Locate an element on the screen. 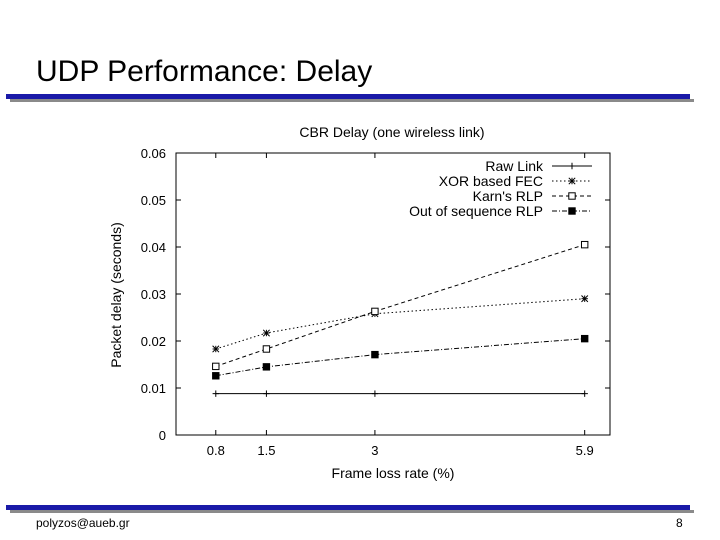 This screenshot has width=720, height=540. data-point-1-1-d is located at coordinates (266, 333).